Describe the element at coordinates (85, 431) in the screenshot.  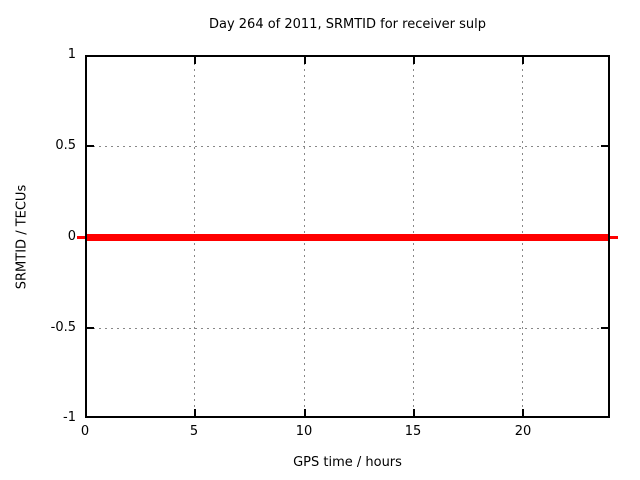
I see `xtick-label-0: 0` at that location.